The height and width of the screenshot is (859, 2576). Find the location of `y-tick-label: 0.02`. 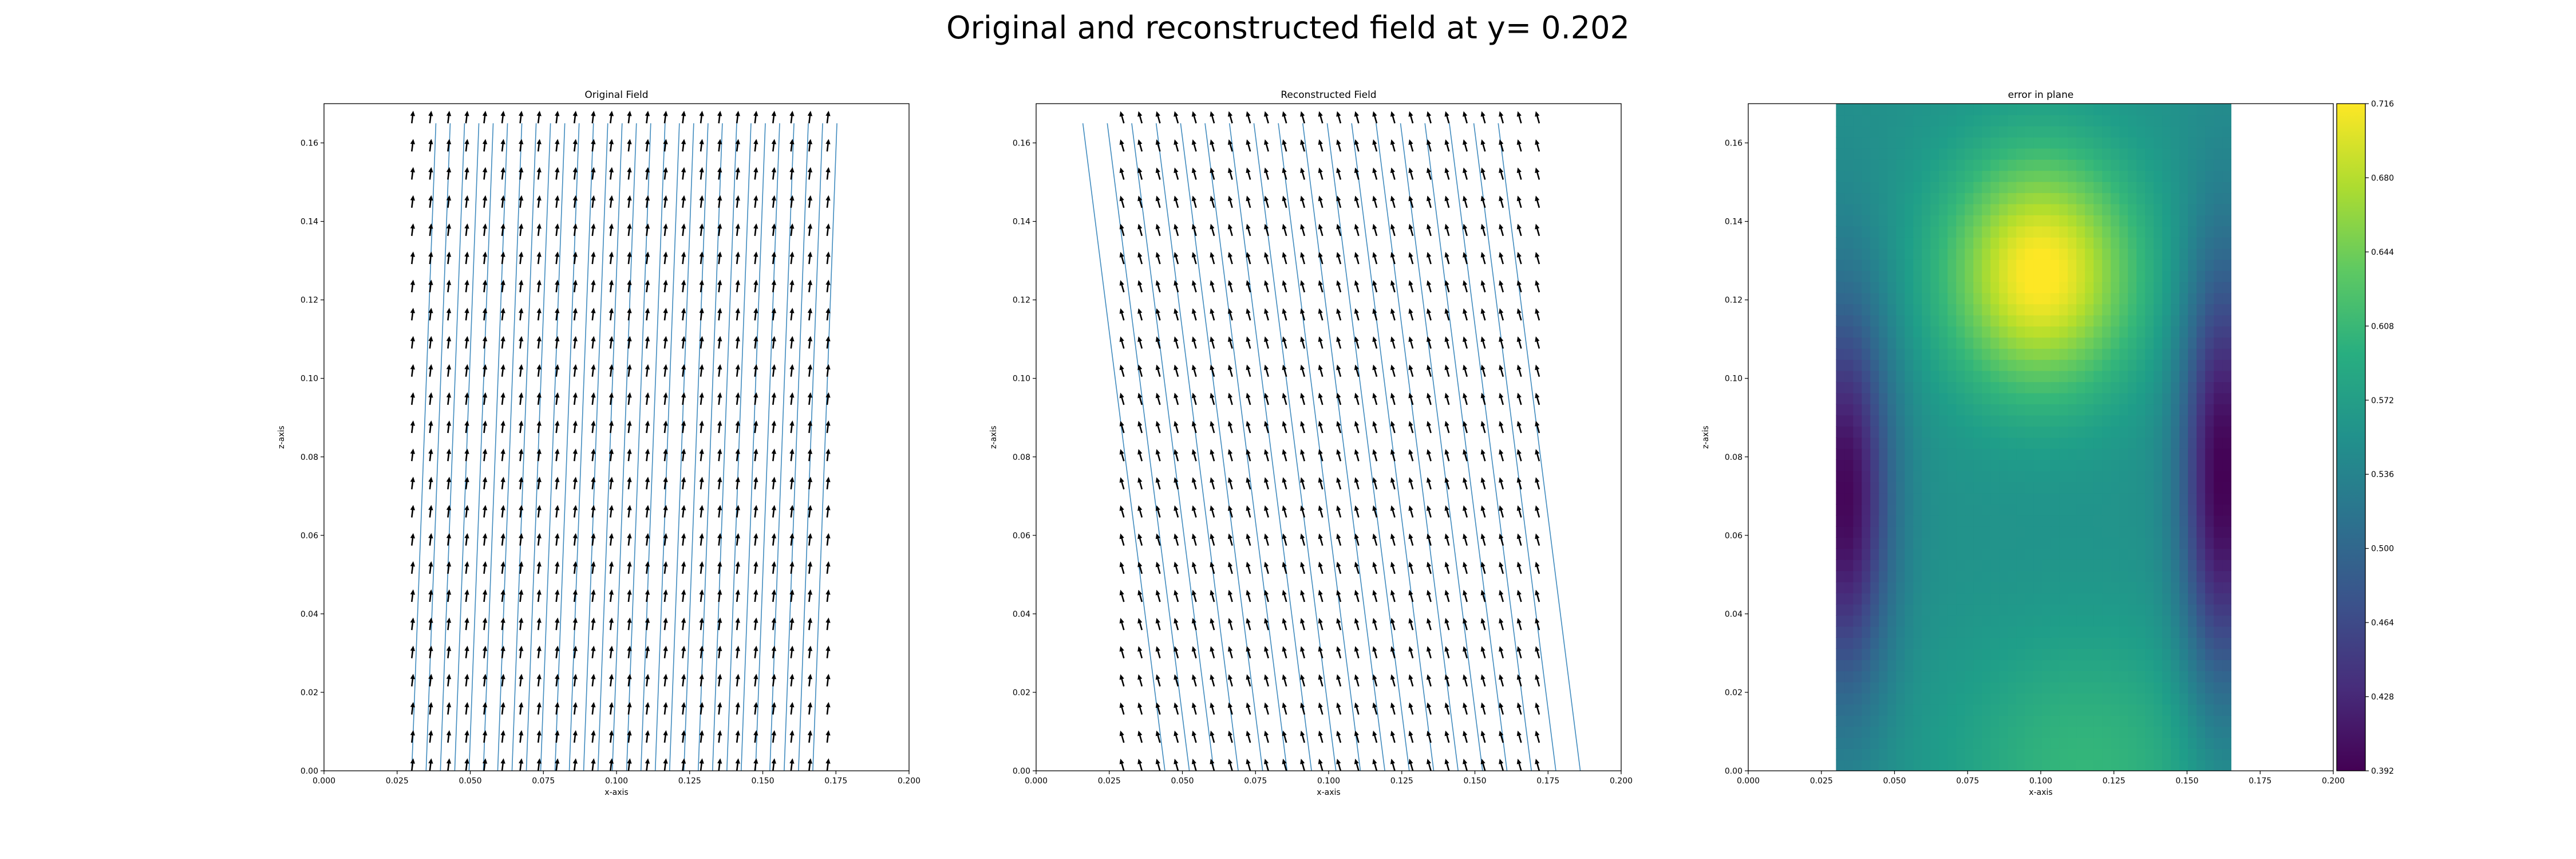

y-tick-label: 0.02 is located at coordinates (1021, 693).